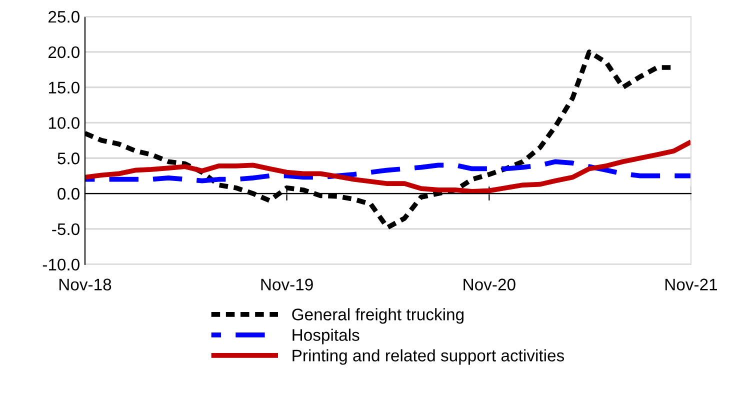  I want to click on legend-label: Printing and related support activities, so click(428, 357).